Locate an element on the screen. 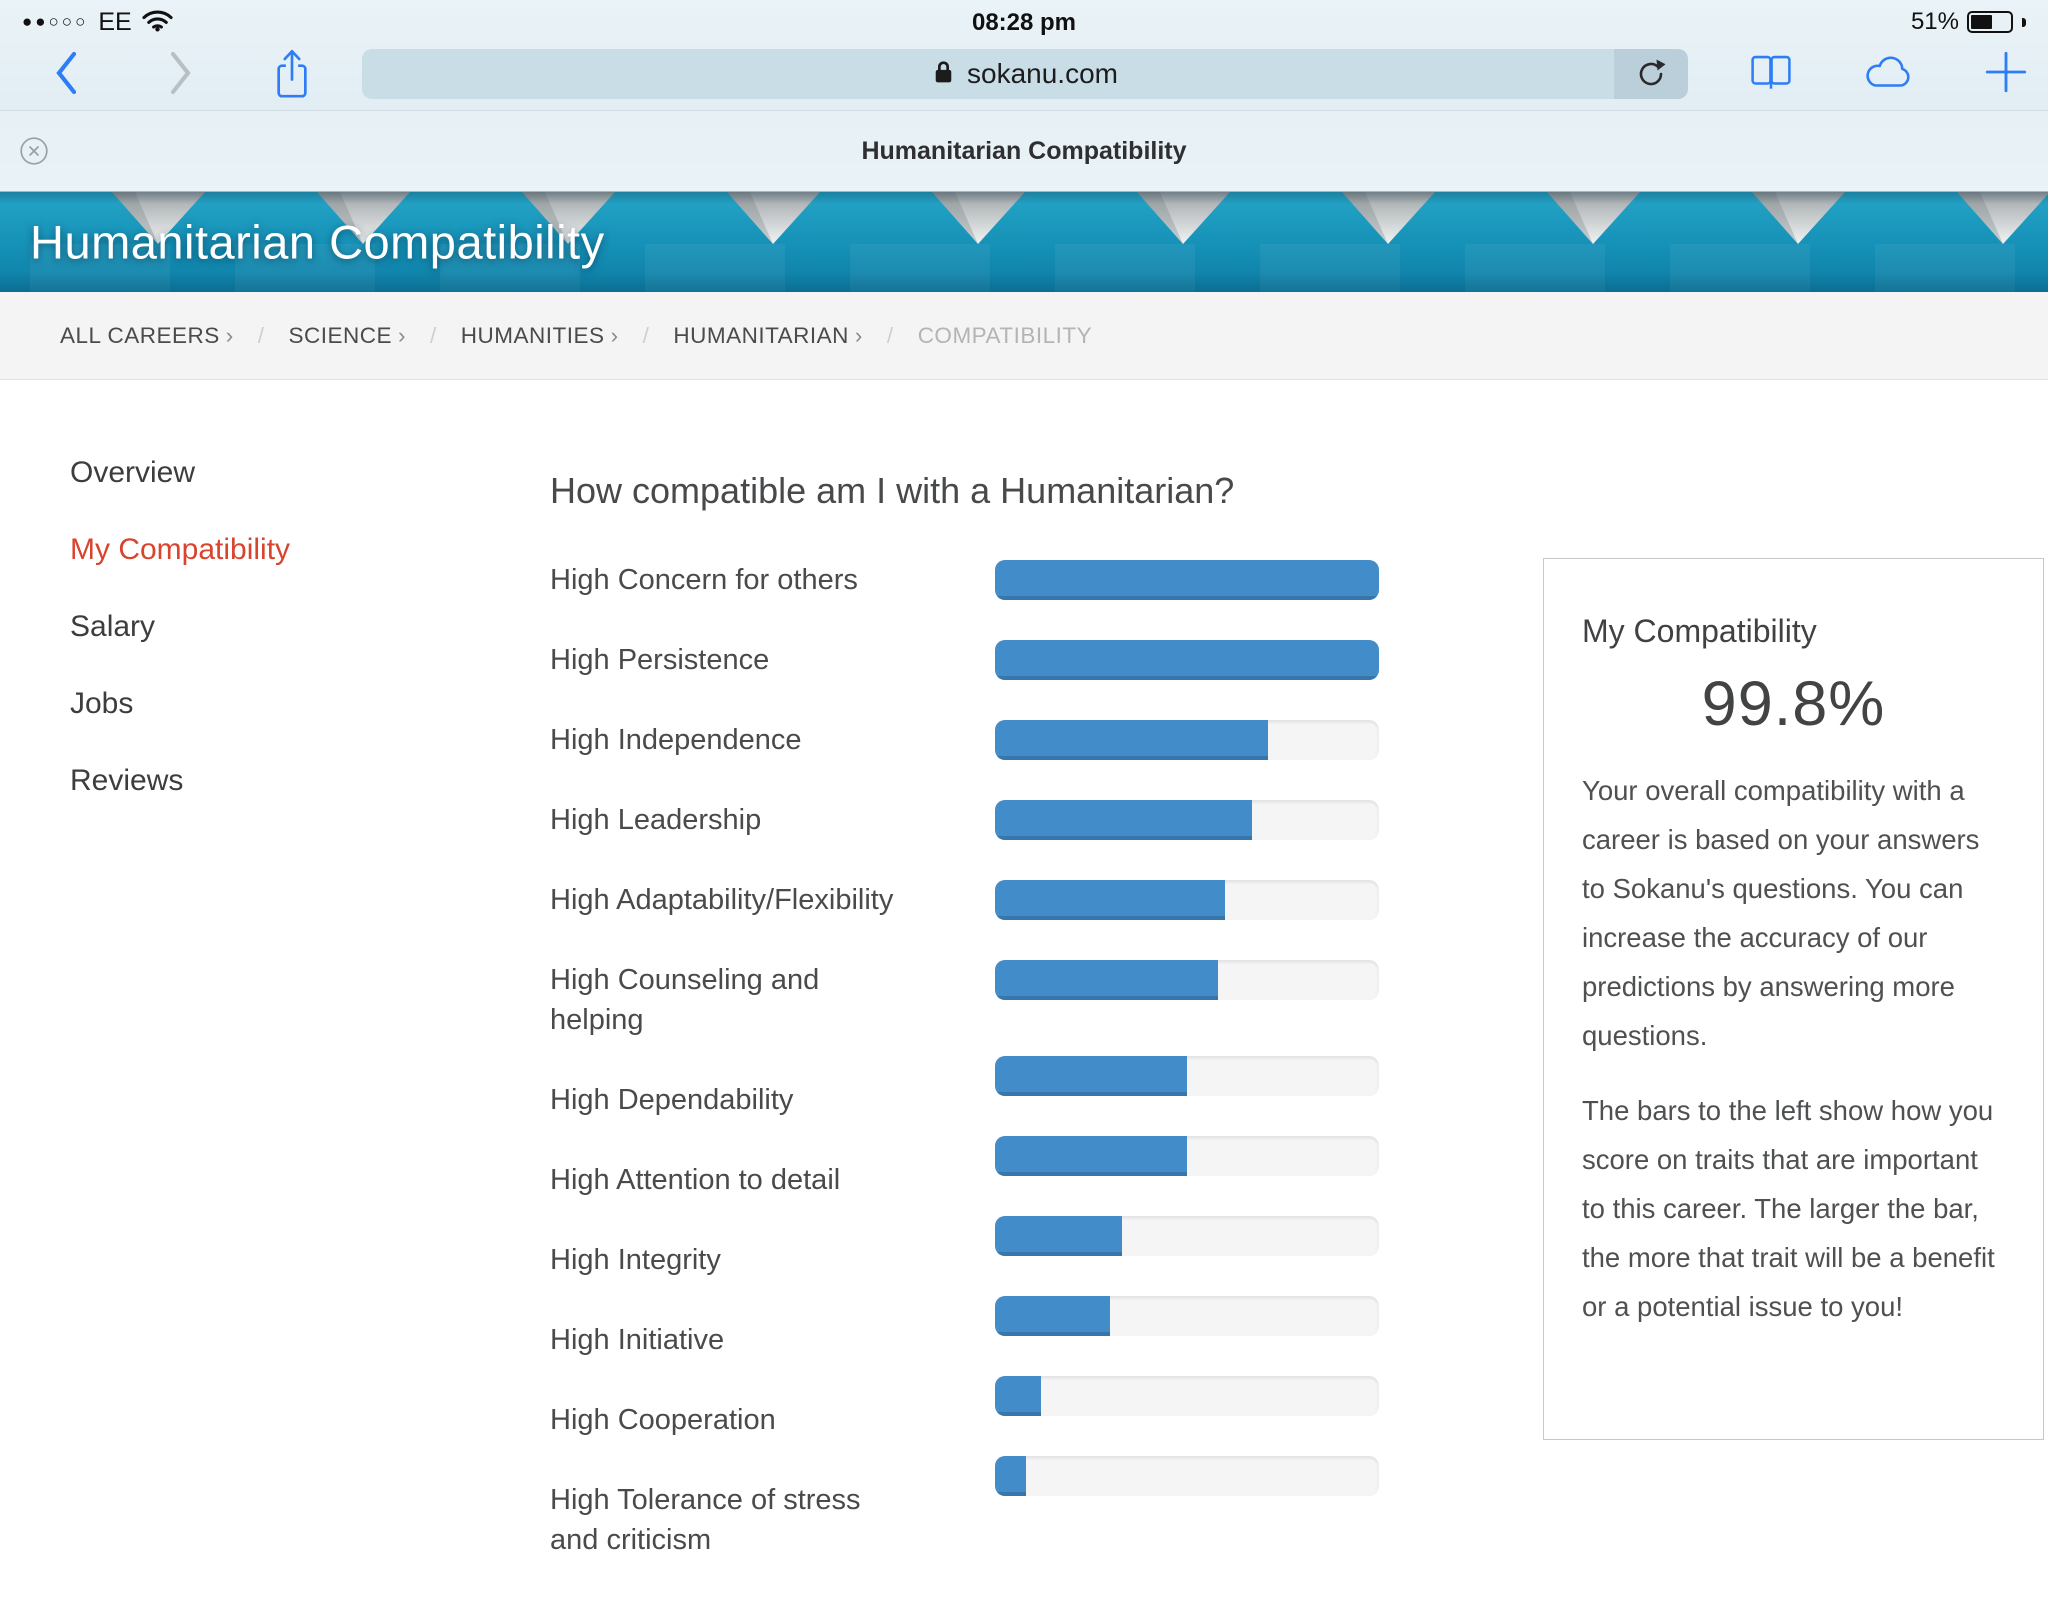 The height and width of the screenshot is (1600, 2048). trait-label: High Attention to detail is located at coordinates (695, 1180).